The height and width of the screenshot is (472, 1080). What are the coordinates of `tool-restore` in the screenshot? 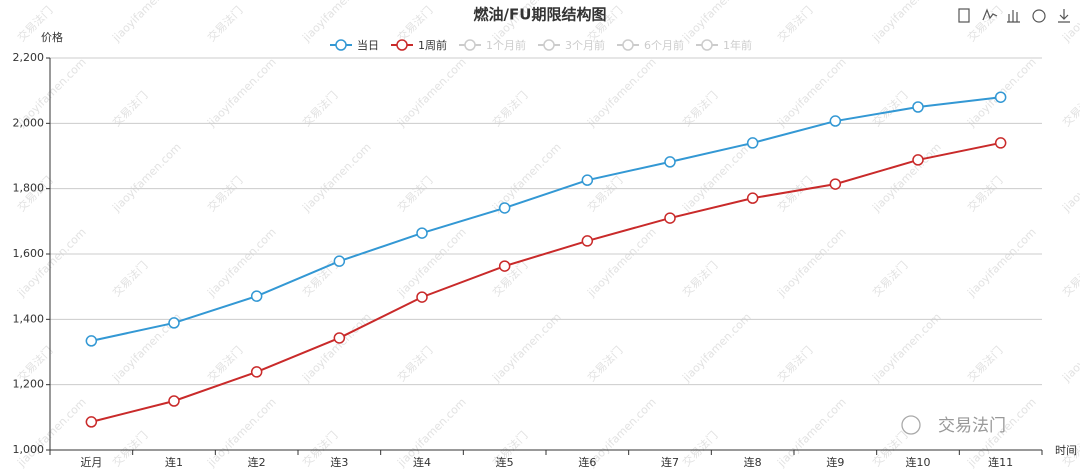 It's located at (1039, 16).